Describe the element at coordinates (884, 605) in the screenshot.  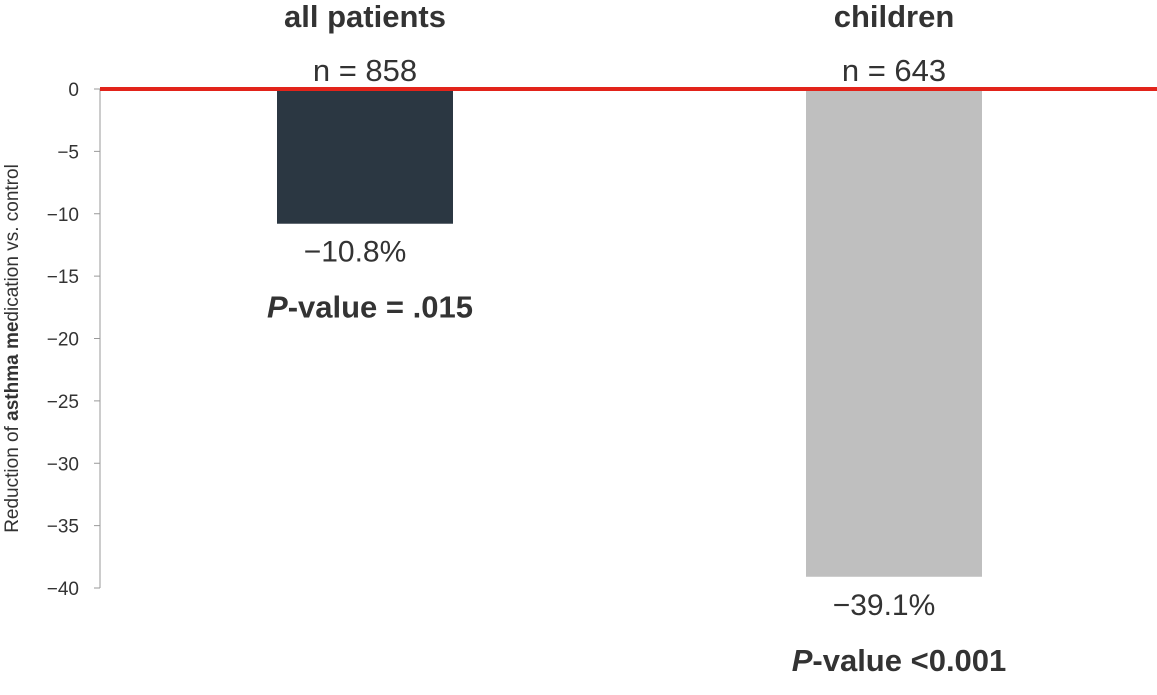
I see `value-label: −39.1%` at that location.